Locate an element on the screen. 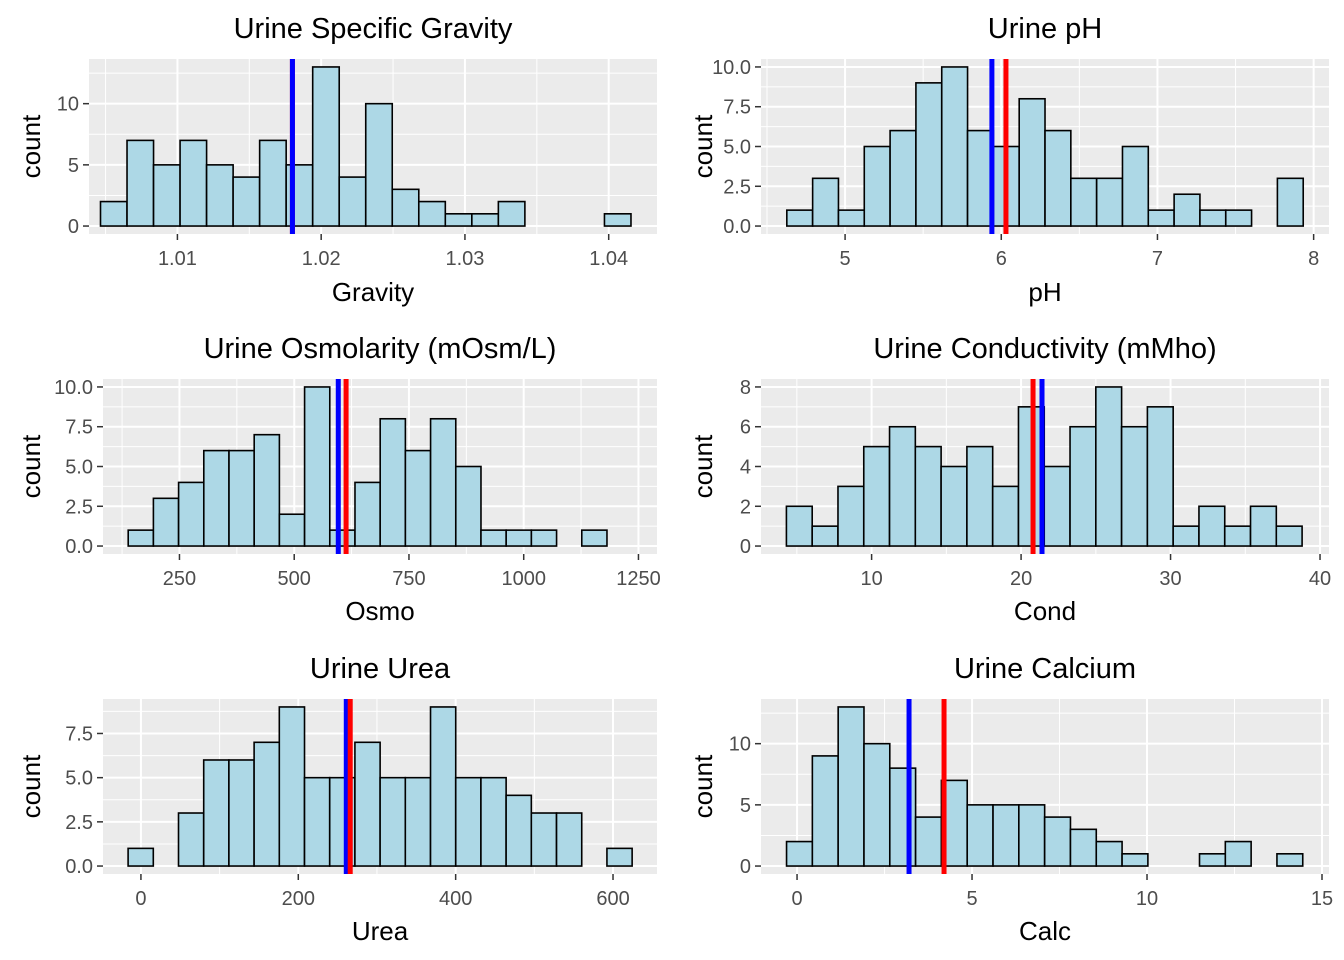 The height and width of the screenshot is (960, 1344). x-tick-label: 0 is located at coordinates (140, 899).